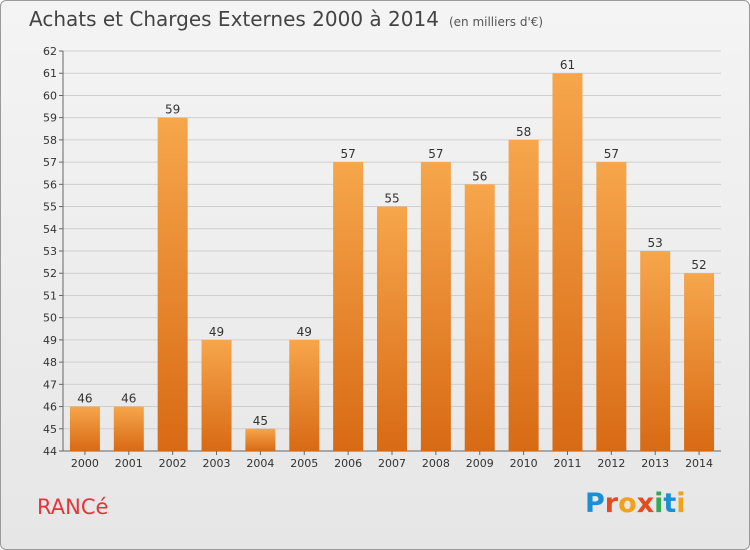  What do you see at coordinates (348, 463) in the screenshot?
I see `x-tick-label-2006: 2006` at bounding box center [348, 463].